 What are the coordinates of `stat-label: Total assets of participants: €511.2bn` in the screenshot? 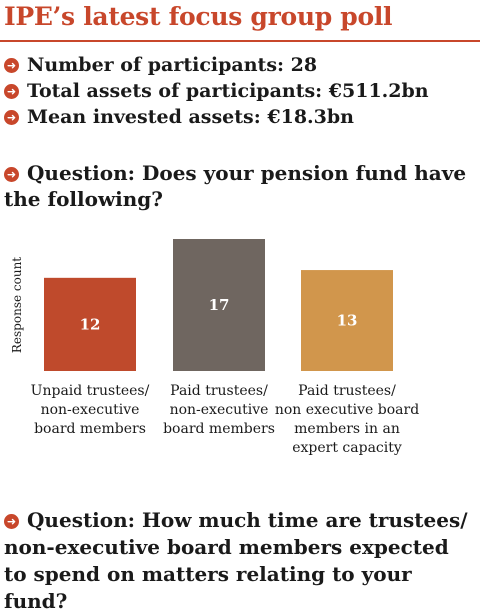 It's located at (228, 91).